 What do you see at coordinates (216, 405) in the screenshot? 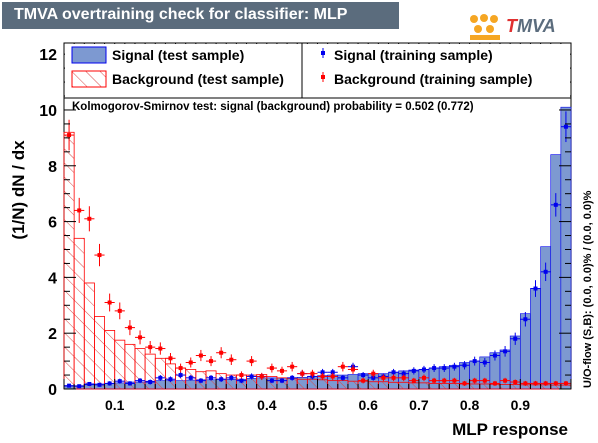
I see `x-tick-label: 0.3` at bounding box center [216, 405].